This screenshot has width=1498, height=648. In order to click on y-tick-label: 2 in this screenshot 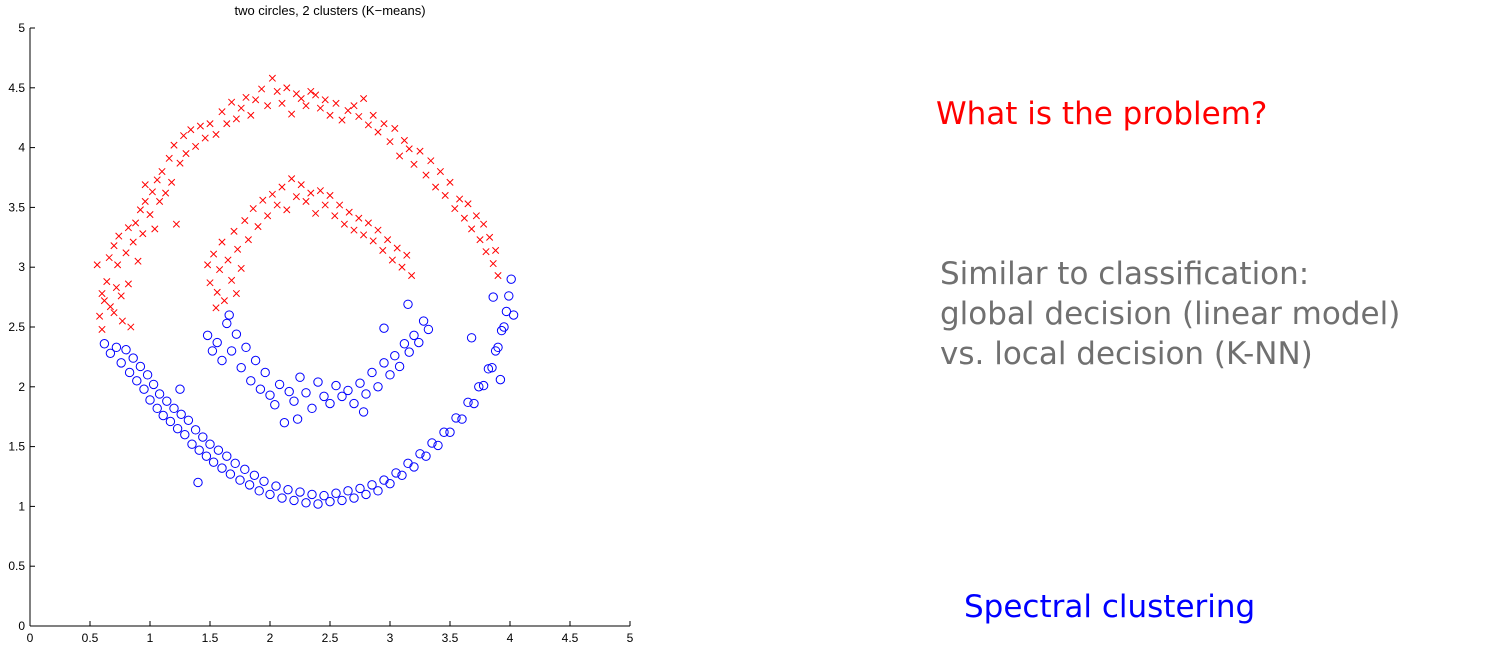, I will do `click(21, 387)`.